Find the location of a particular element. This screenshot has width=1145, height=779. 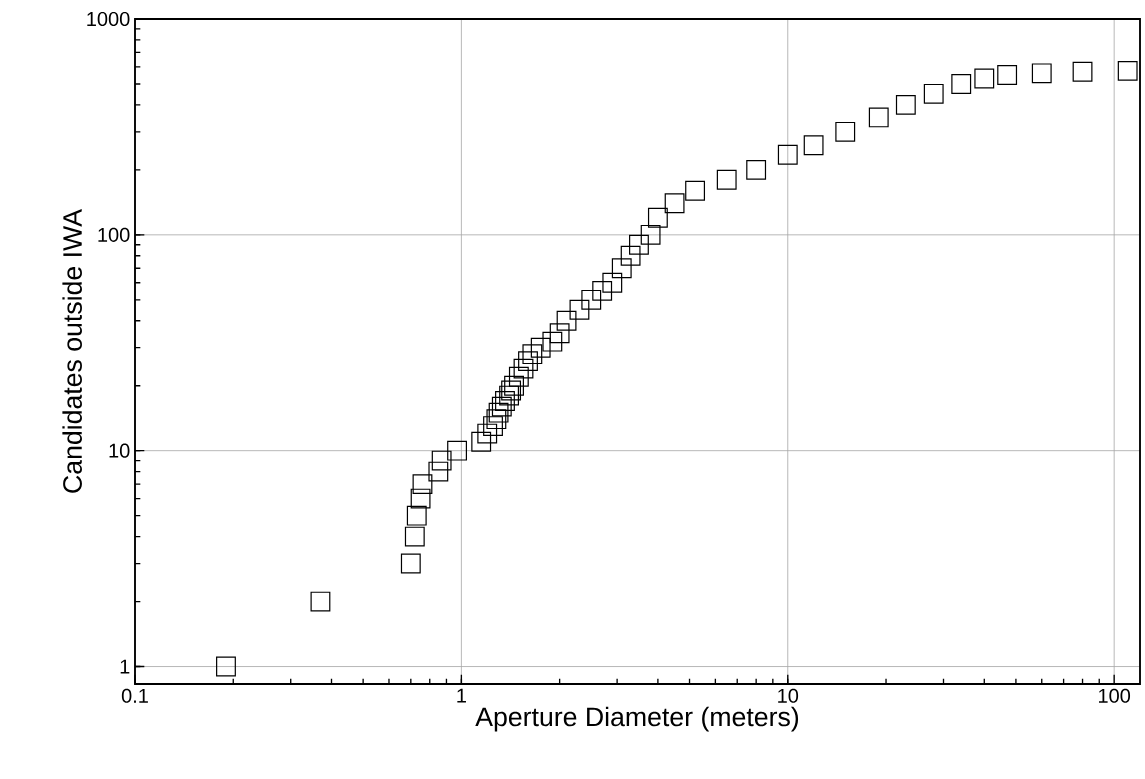

x-tick-label: 100 is located at coordinates (1115, 695).